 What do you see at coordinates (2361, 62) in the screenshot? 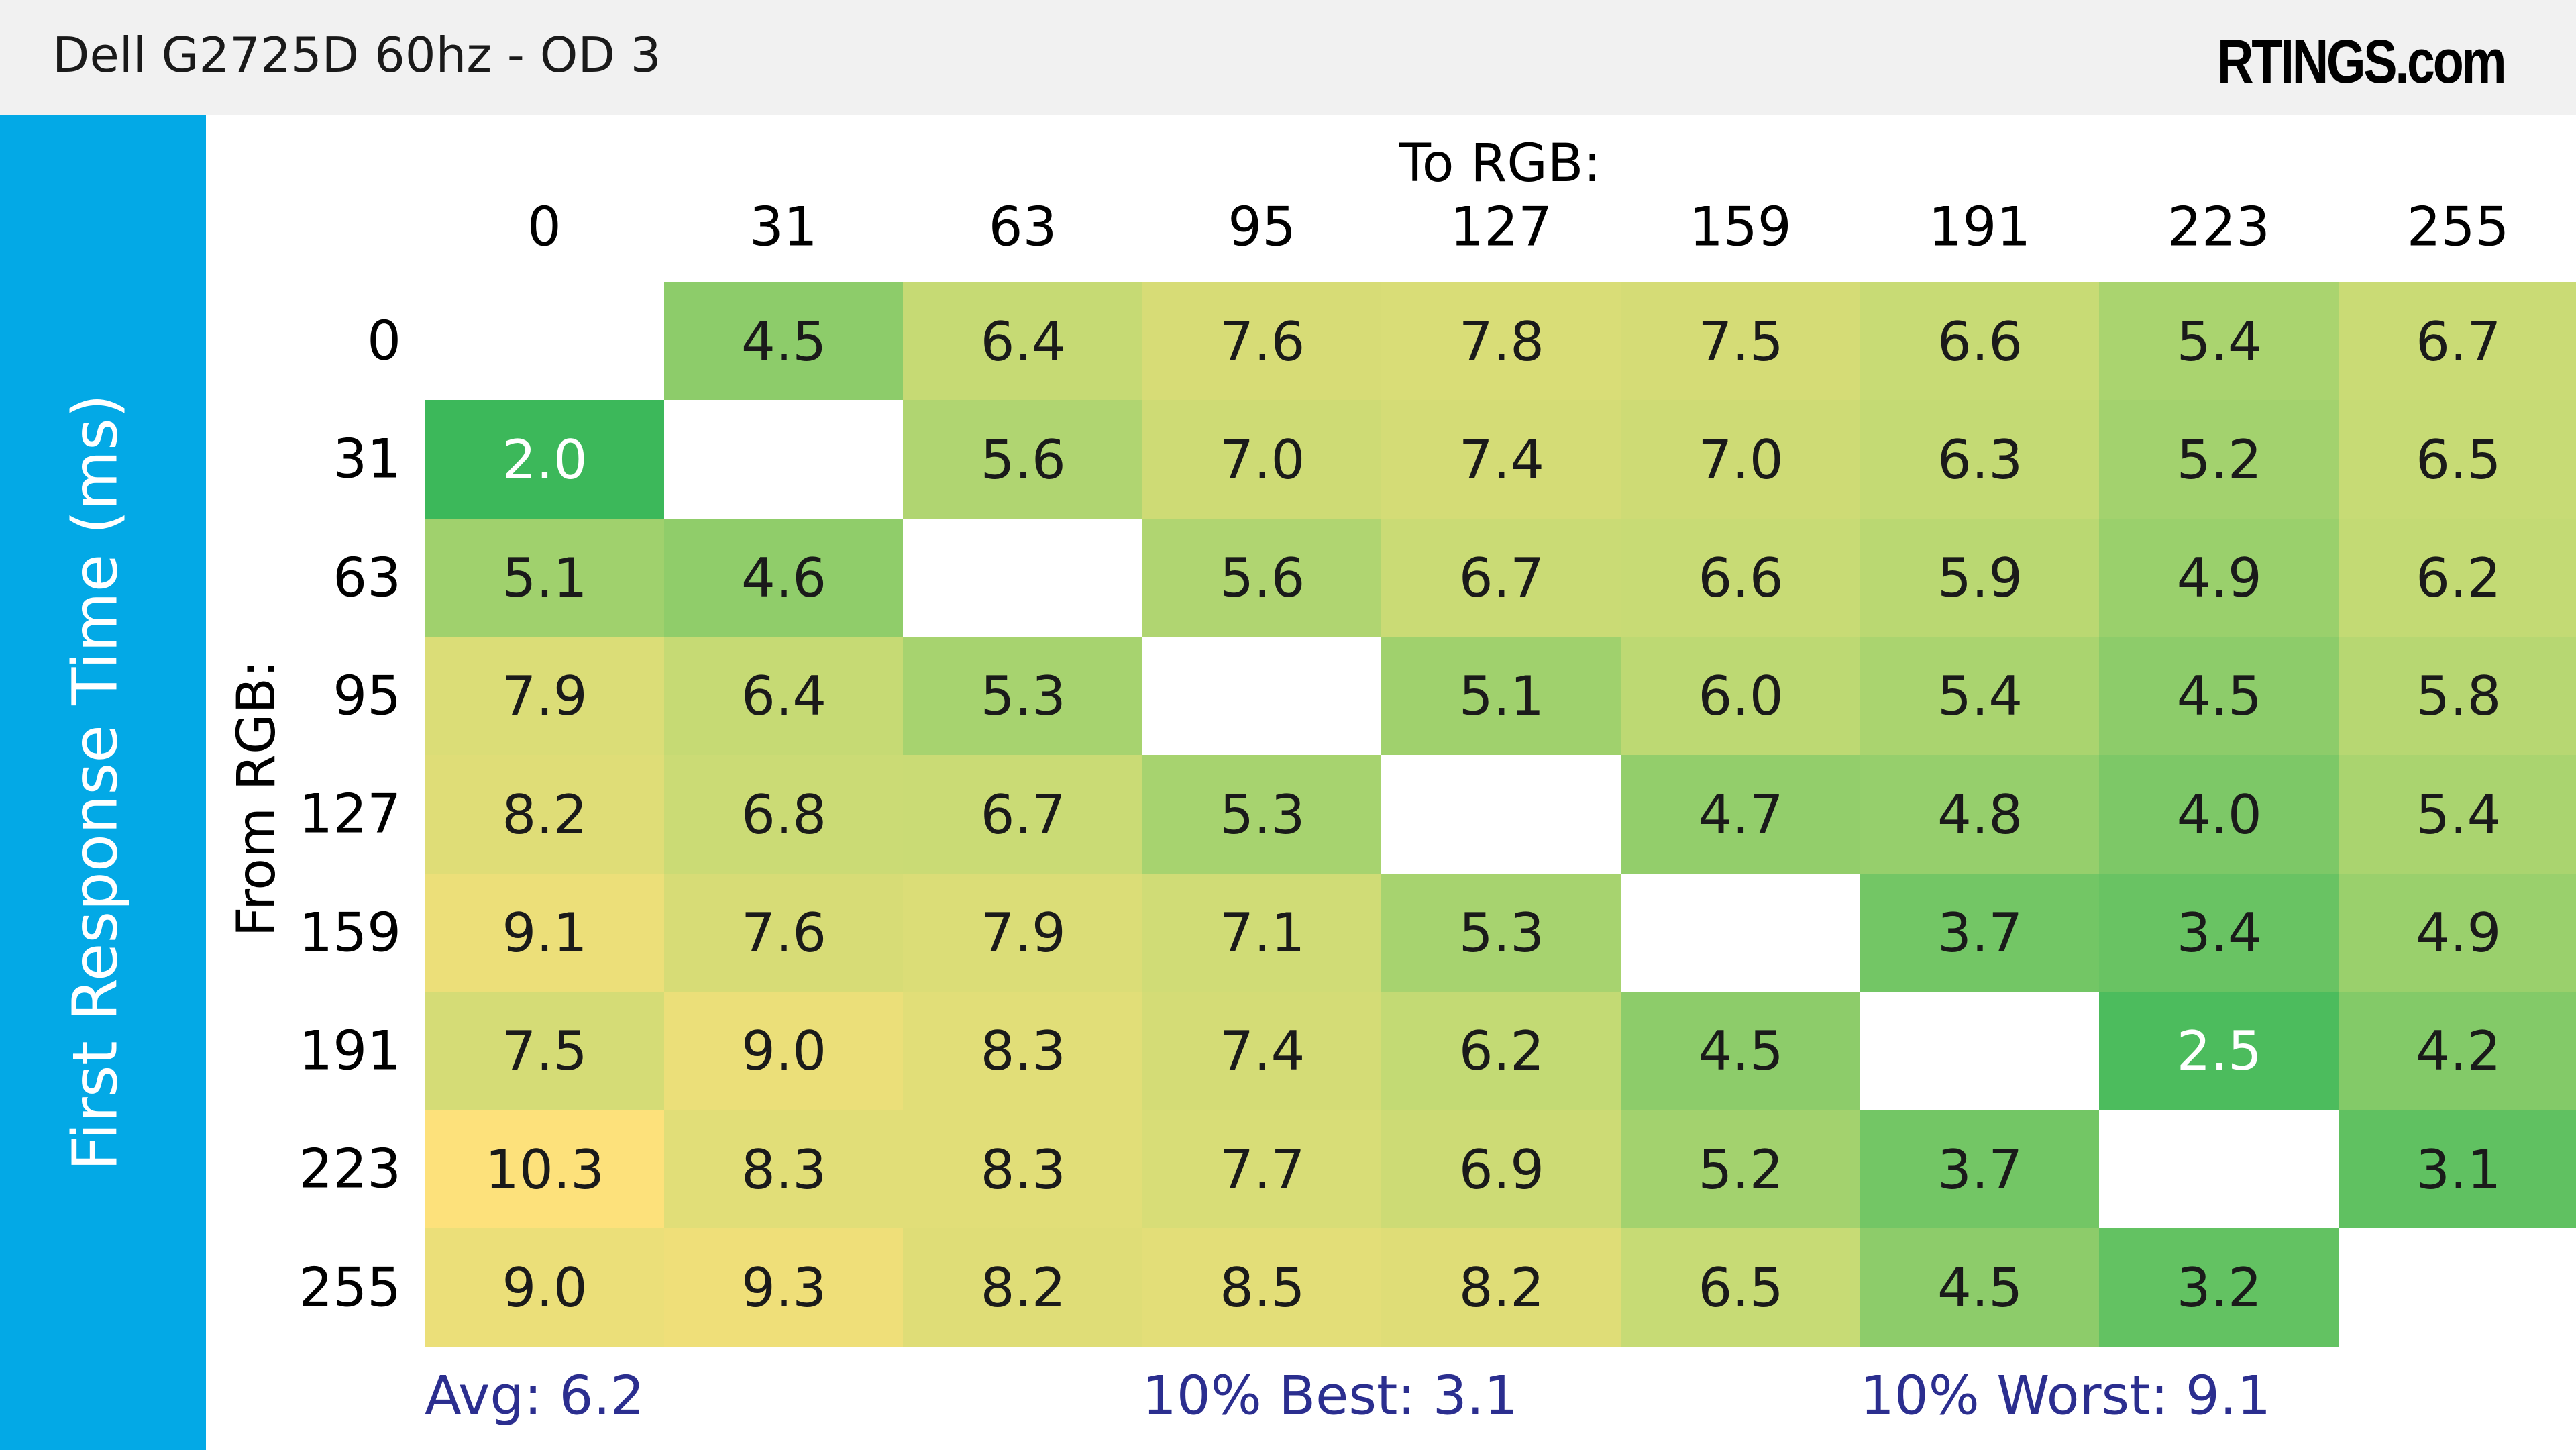
I see `brand-logo: RTINGS.com` at bounding box center [2361, 62].